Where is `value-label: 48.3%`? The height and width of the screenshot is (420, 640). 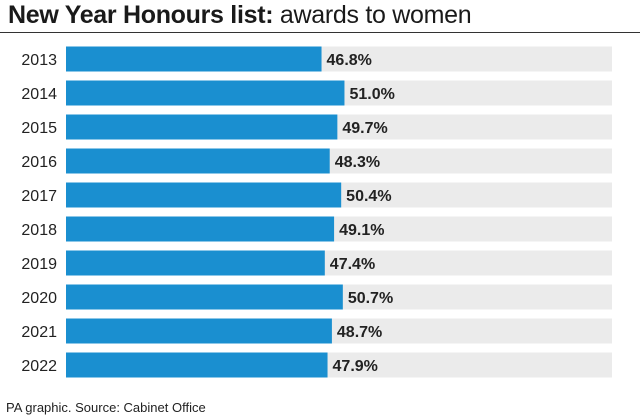 value-label: 48.3% is located at coordinates (357, 162).